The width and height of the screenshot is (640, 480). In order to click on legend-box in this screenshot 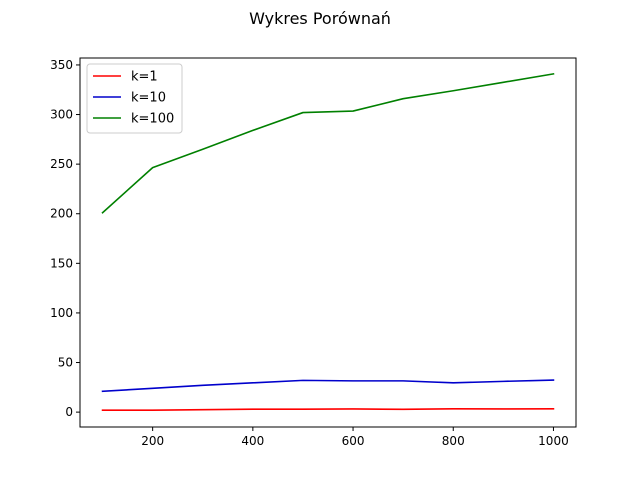, I will do `click(134, 98)`.